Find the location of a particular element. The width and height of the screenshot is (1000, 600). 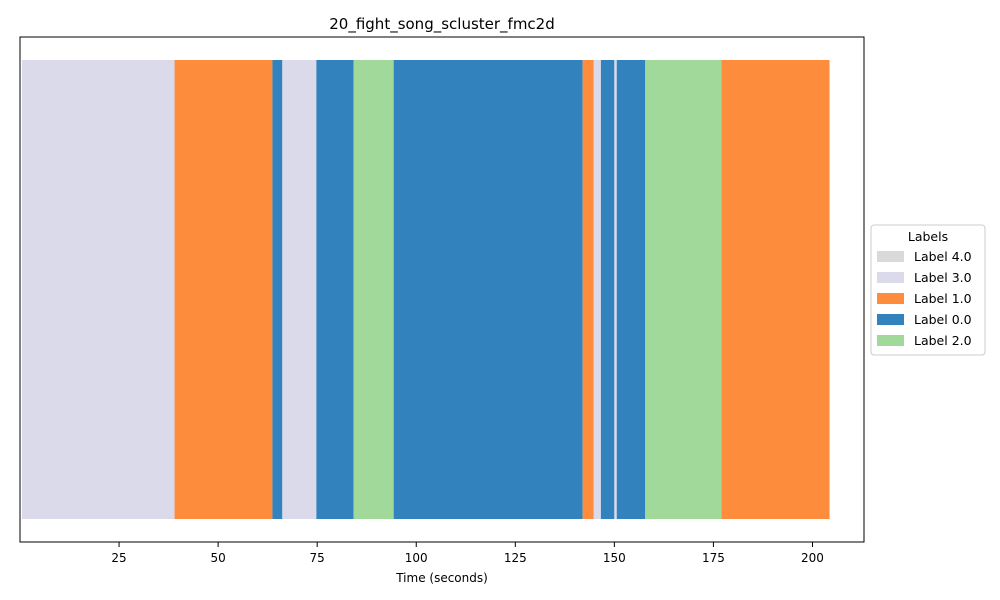

x-tick-label-1: 50 is located at coordinates (217, 558).